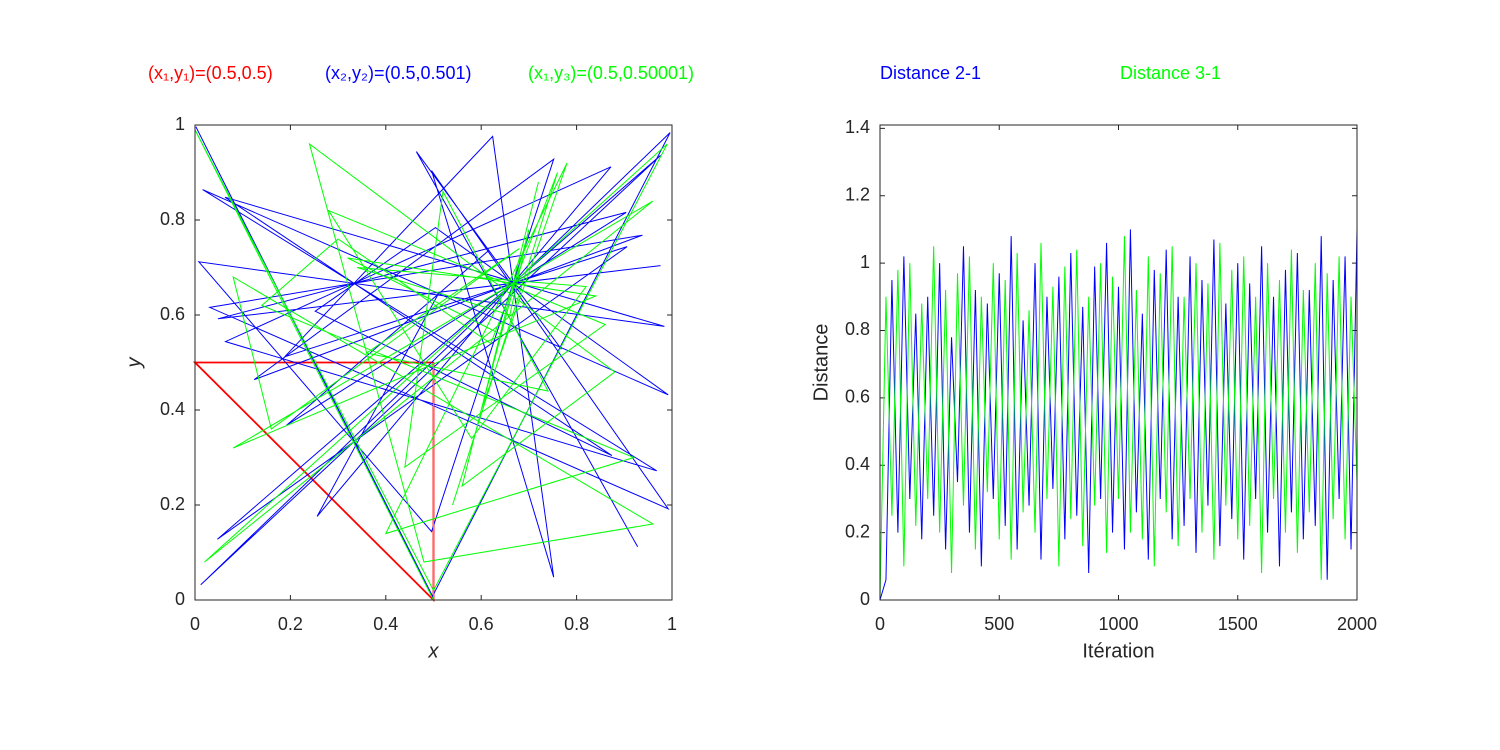 This screenshot has width=1500, height=750. I want to click on x-axis-label: x, so click(434, 651).